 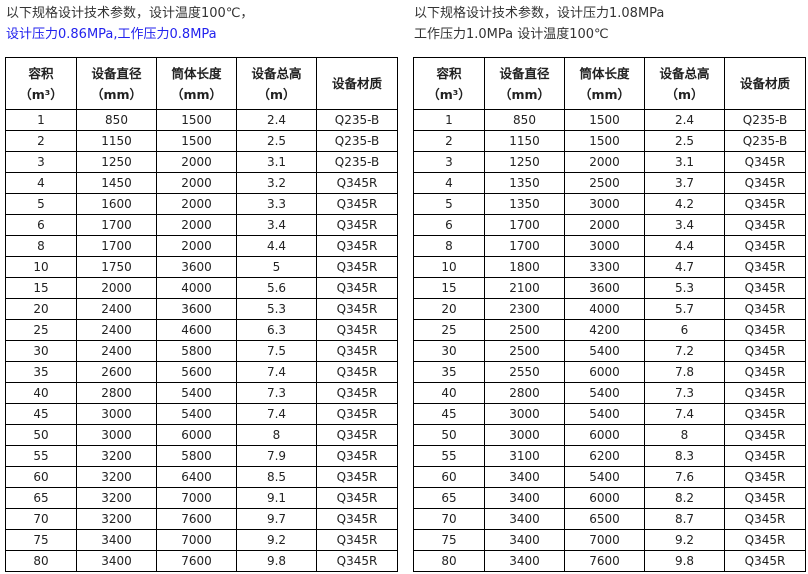 I want to click on header-label: 设备总高, so click(x=276, y=73).